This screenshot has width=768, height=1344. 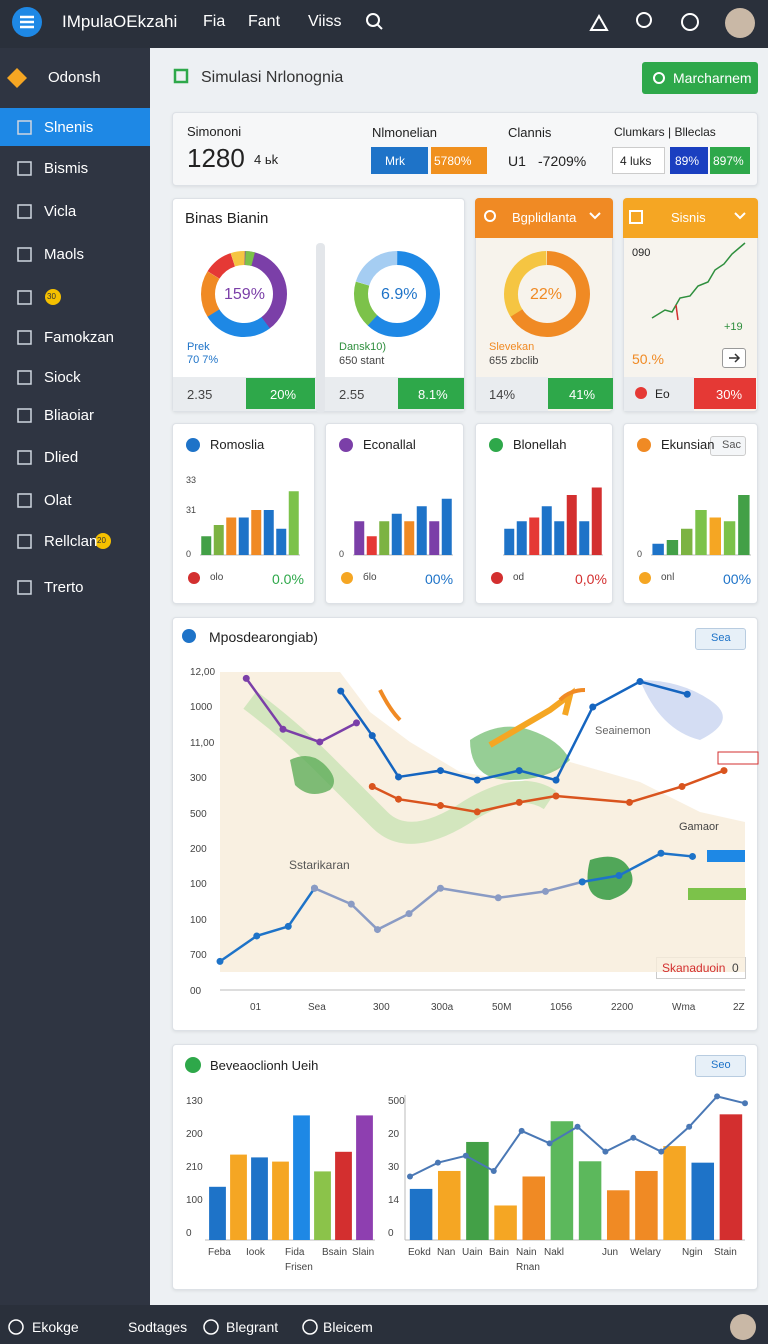 I want to click on legend-text: od, so click(x=519, y=577).